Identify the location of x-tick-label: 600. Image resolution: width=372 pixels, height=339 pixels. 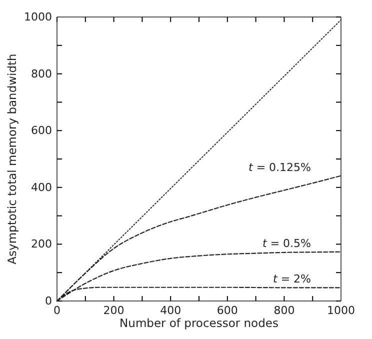
(227, 310).